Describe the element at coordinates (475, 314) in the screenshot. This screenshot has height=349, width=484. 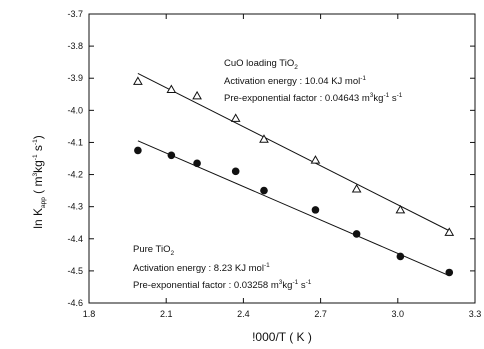
I see `x-tick-label: 3.3` at that location.